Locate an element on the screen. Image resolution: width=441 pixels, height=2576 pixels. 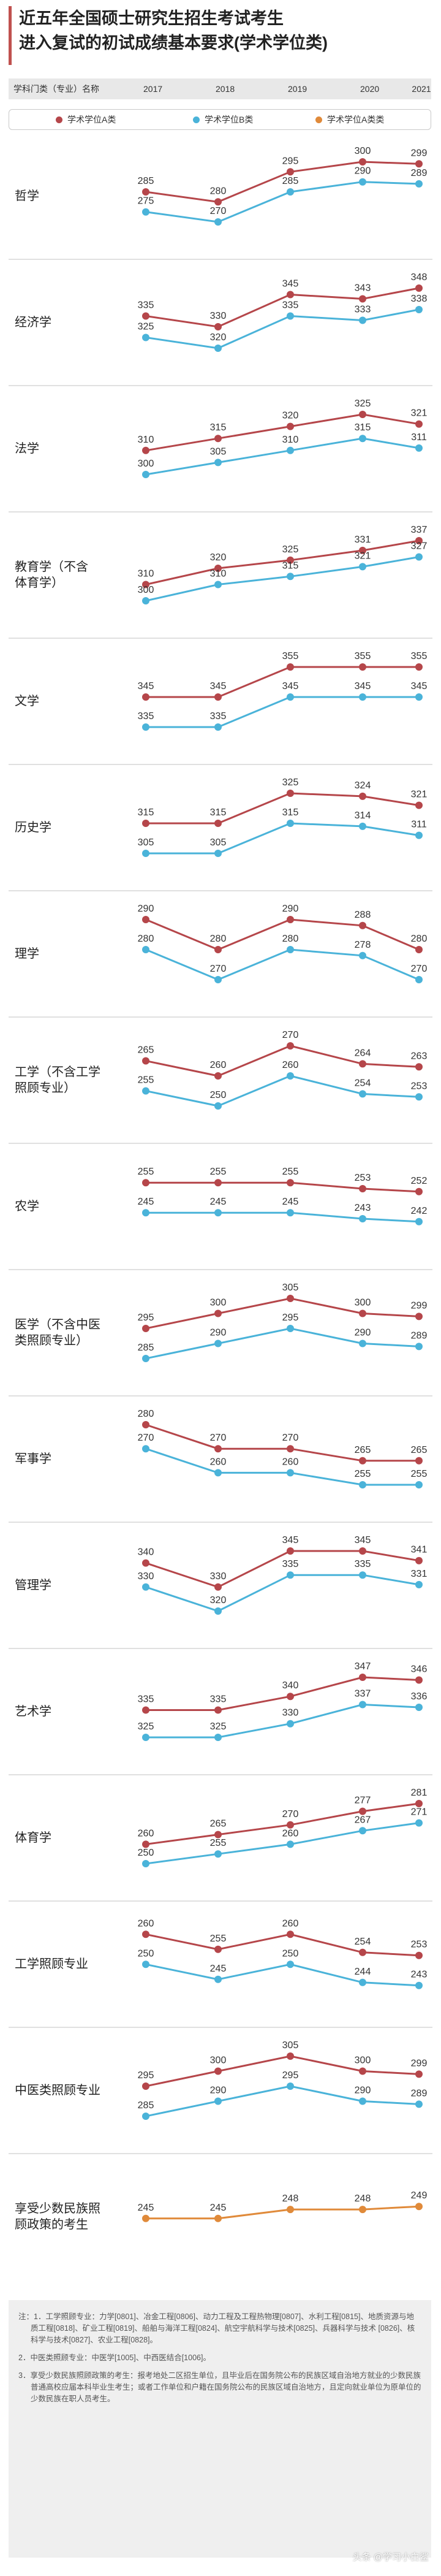
data-label: 315 is located at coordinates (219, 427).